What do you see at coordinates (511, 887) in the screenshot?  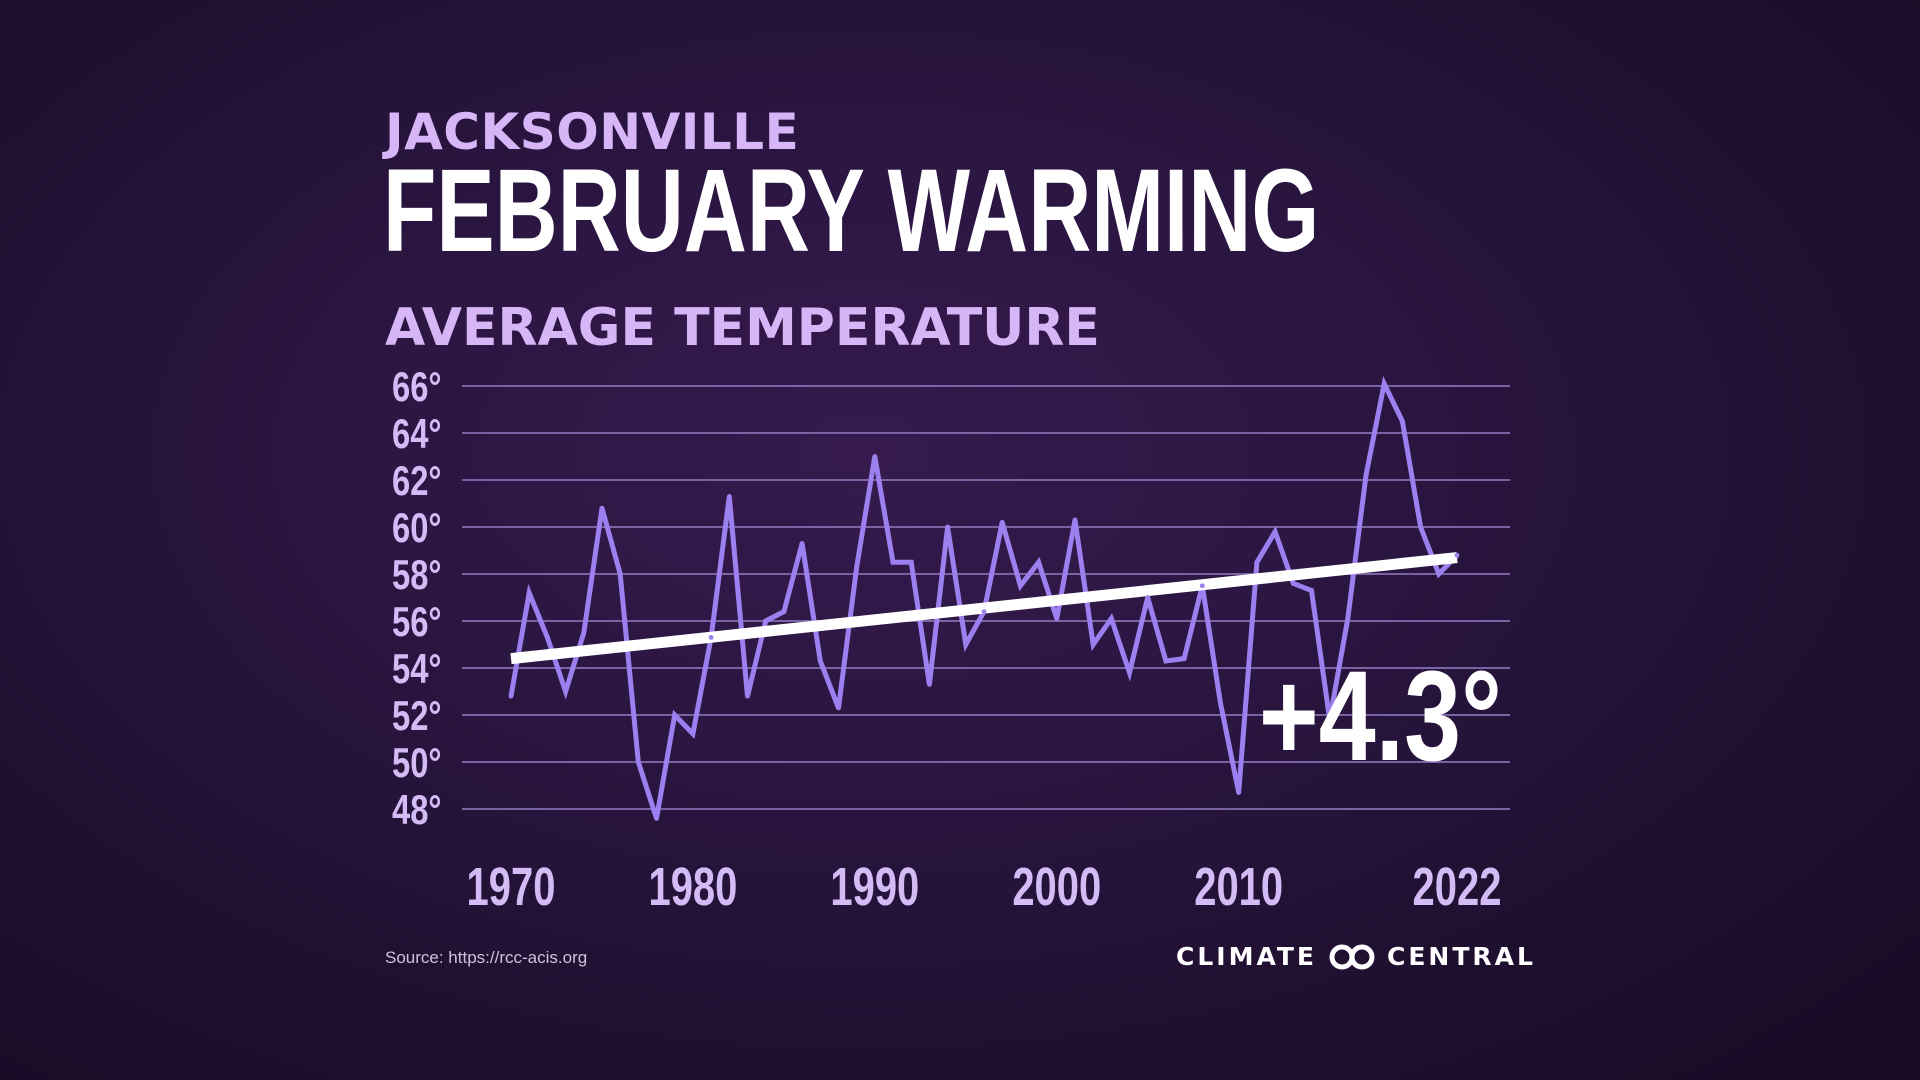 I see `x-tick-label: 1970` at bounding box center [511, 887].